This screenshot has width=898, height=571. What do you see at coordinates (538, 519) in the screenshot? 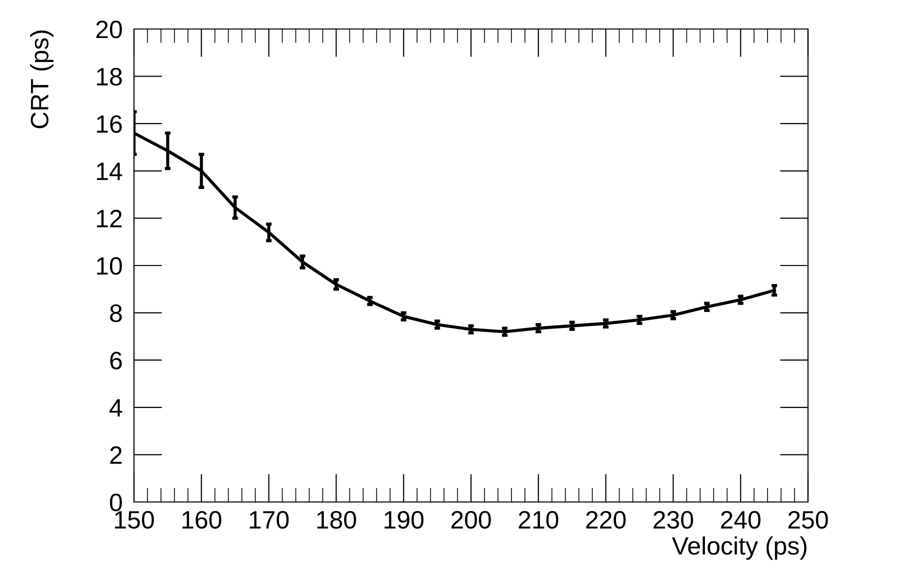
I see `x-tick-label: 210` at bounding box center [538, 519].